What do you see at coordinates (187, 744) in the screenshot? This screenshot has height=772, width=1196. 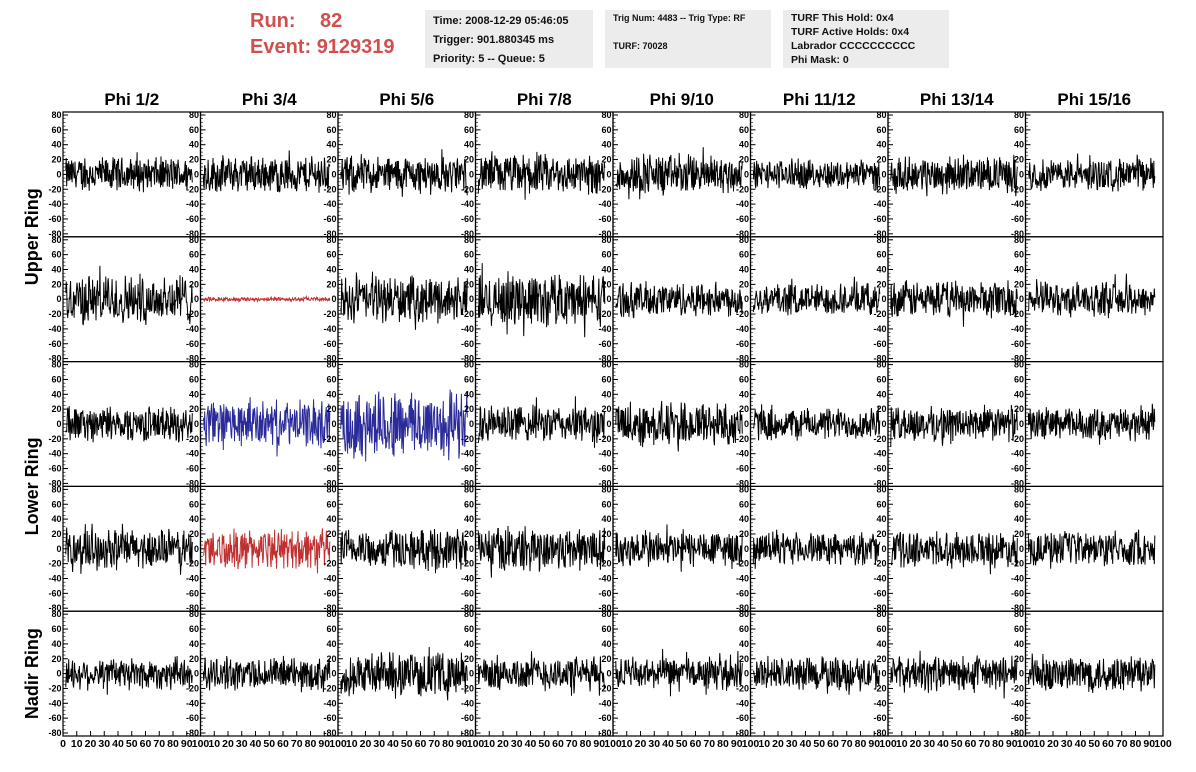 I see `xtick-label-c1-9: 90` at bounding box center [187, 744].